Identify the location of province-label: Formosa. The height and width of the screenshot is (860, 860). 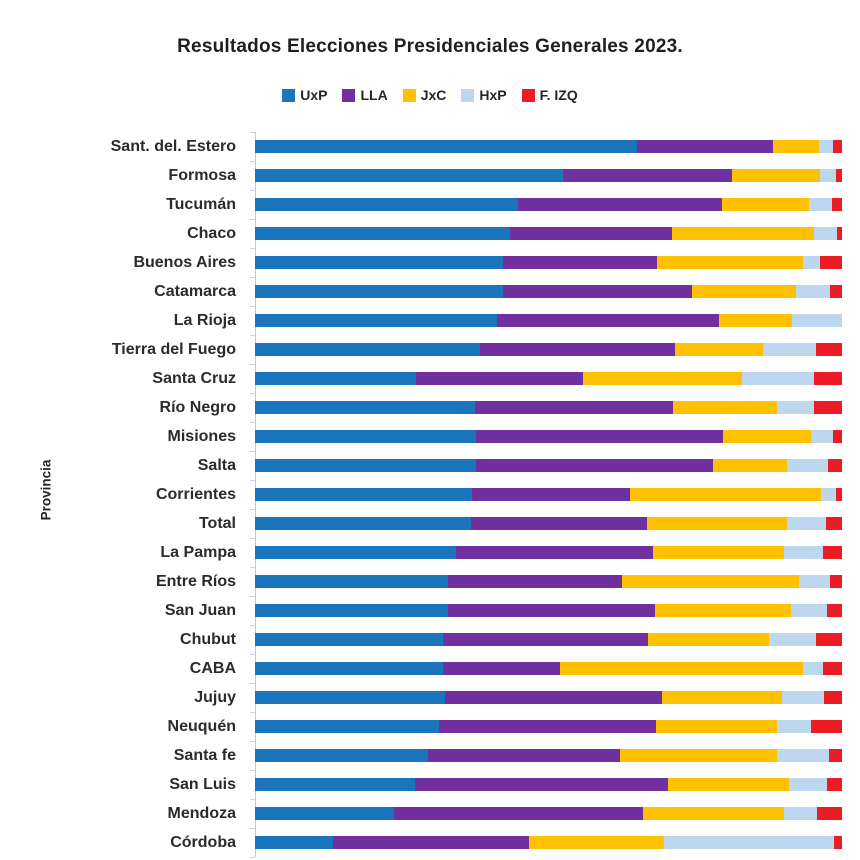
(202, 175).